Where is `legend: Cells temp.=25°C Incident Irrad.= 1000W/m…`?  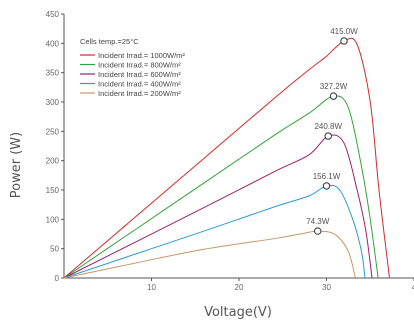 legend: Cells temp.=25°C Incident Irrad.= 1000W/m… is located at coordinates (132, 67).